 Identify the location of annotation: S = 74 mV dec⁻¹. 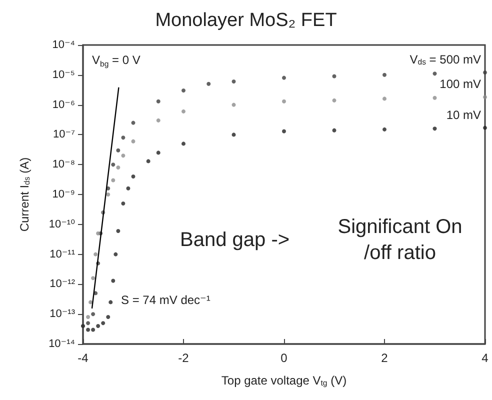
(165, 300).